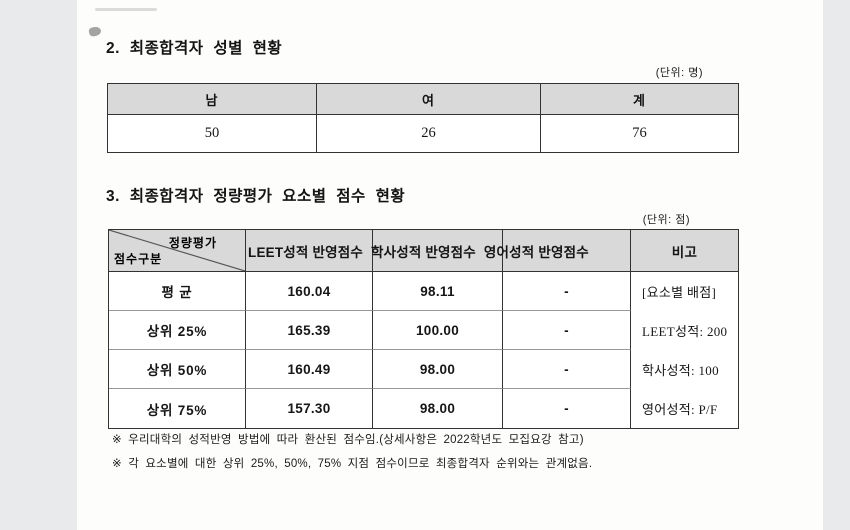 Image resolution: width=850 pixels, height=530 pixels. What do you see at coordinates (567, 369) in the screenshot?
I see `top50-english-score: -` at bounding box center [567, 369].